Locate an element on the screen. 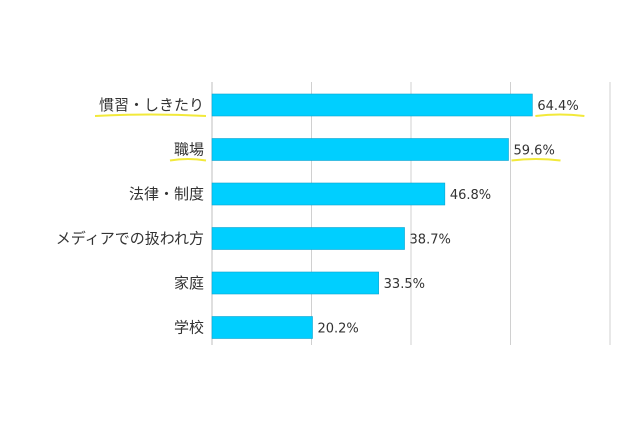  category-label: 学校 is located at coordinates (189, 328).